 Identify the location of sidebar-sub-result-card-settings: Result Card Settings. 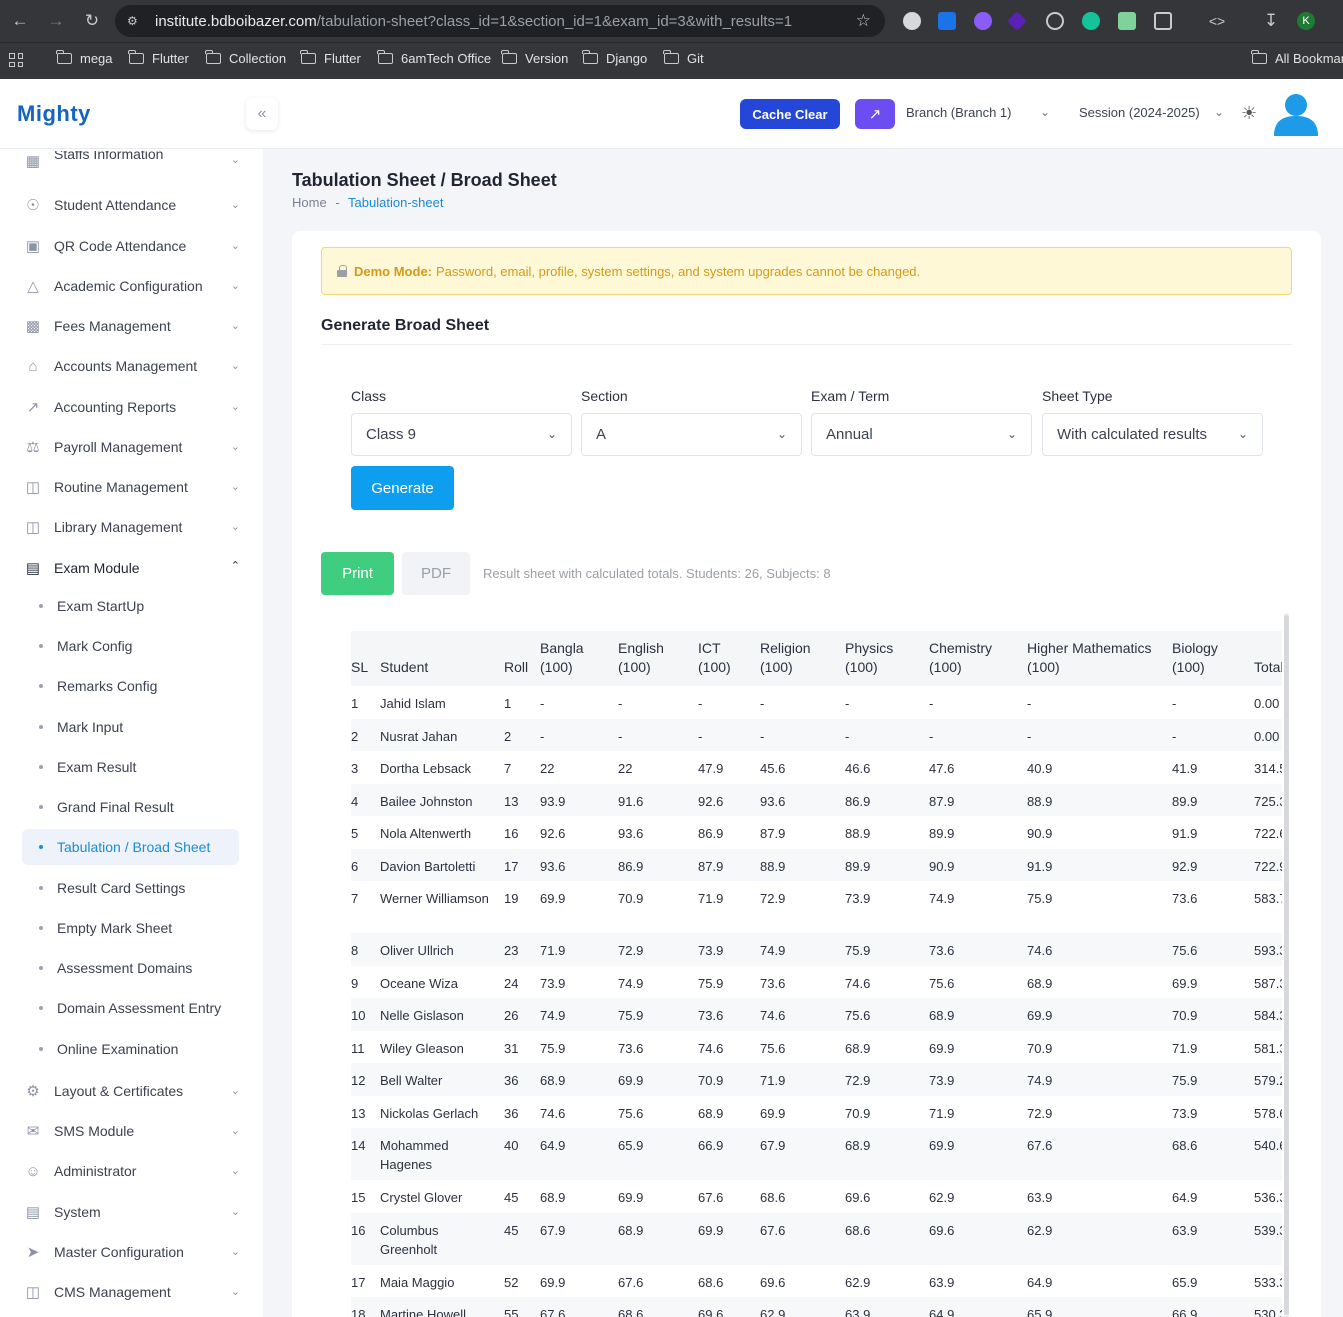
(130, 888).